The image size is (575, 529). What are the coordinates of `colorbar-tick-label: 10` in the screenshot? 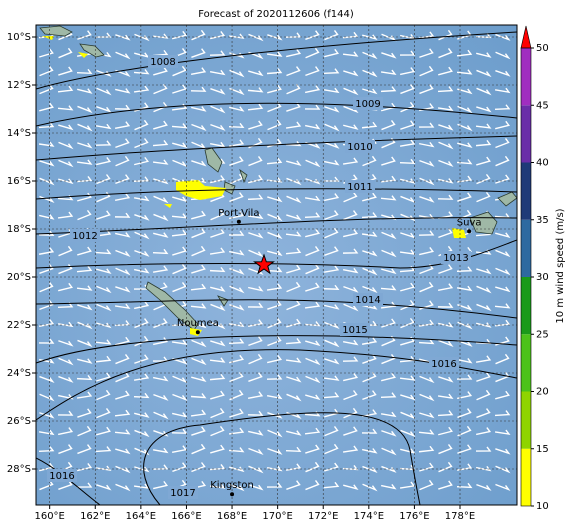 It's located at (542, 506).